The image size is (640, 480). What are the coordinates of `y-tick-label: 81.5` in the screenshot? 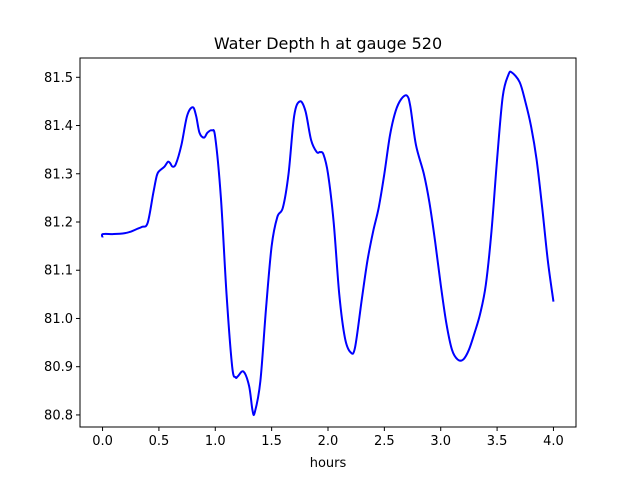 It's located at (58, 78).